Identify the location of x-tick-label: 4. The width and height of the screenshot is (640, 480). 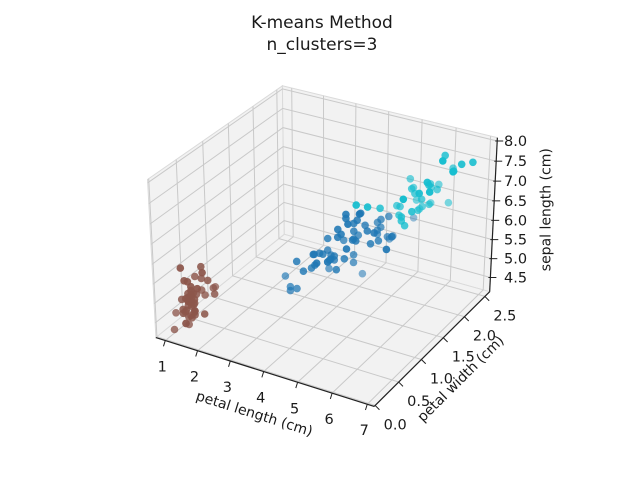
(260, 399).